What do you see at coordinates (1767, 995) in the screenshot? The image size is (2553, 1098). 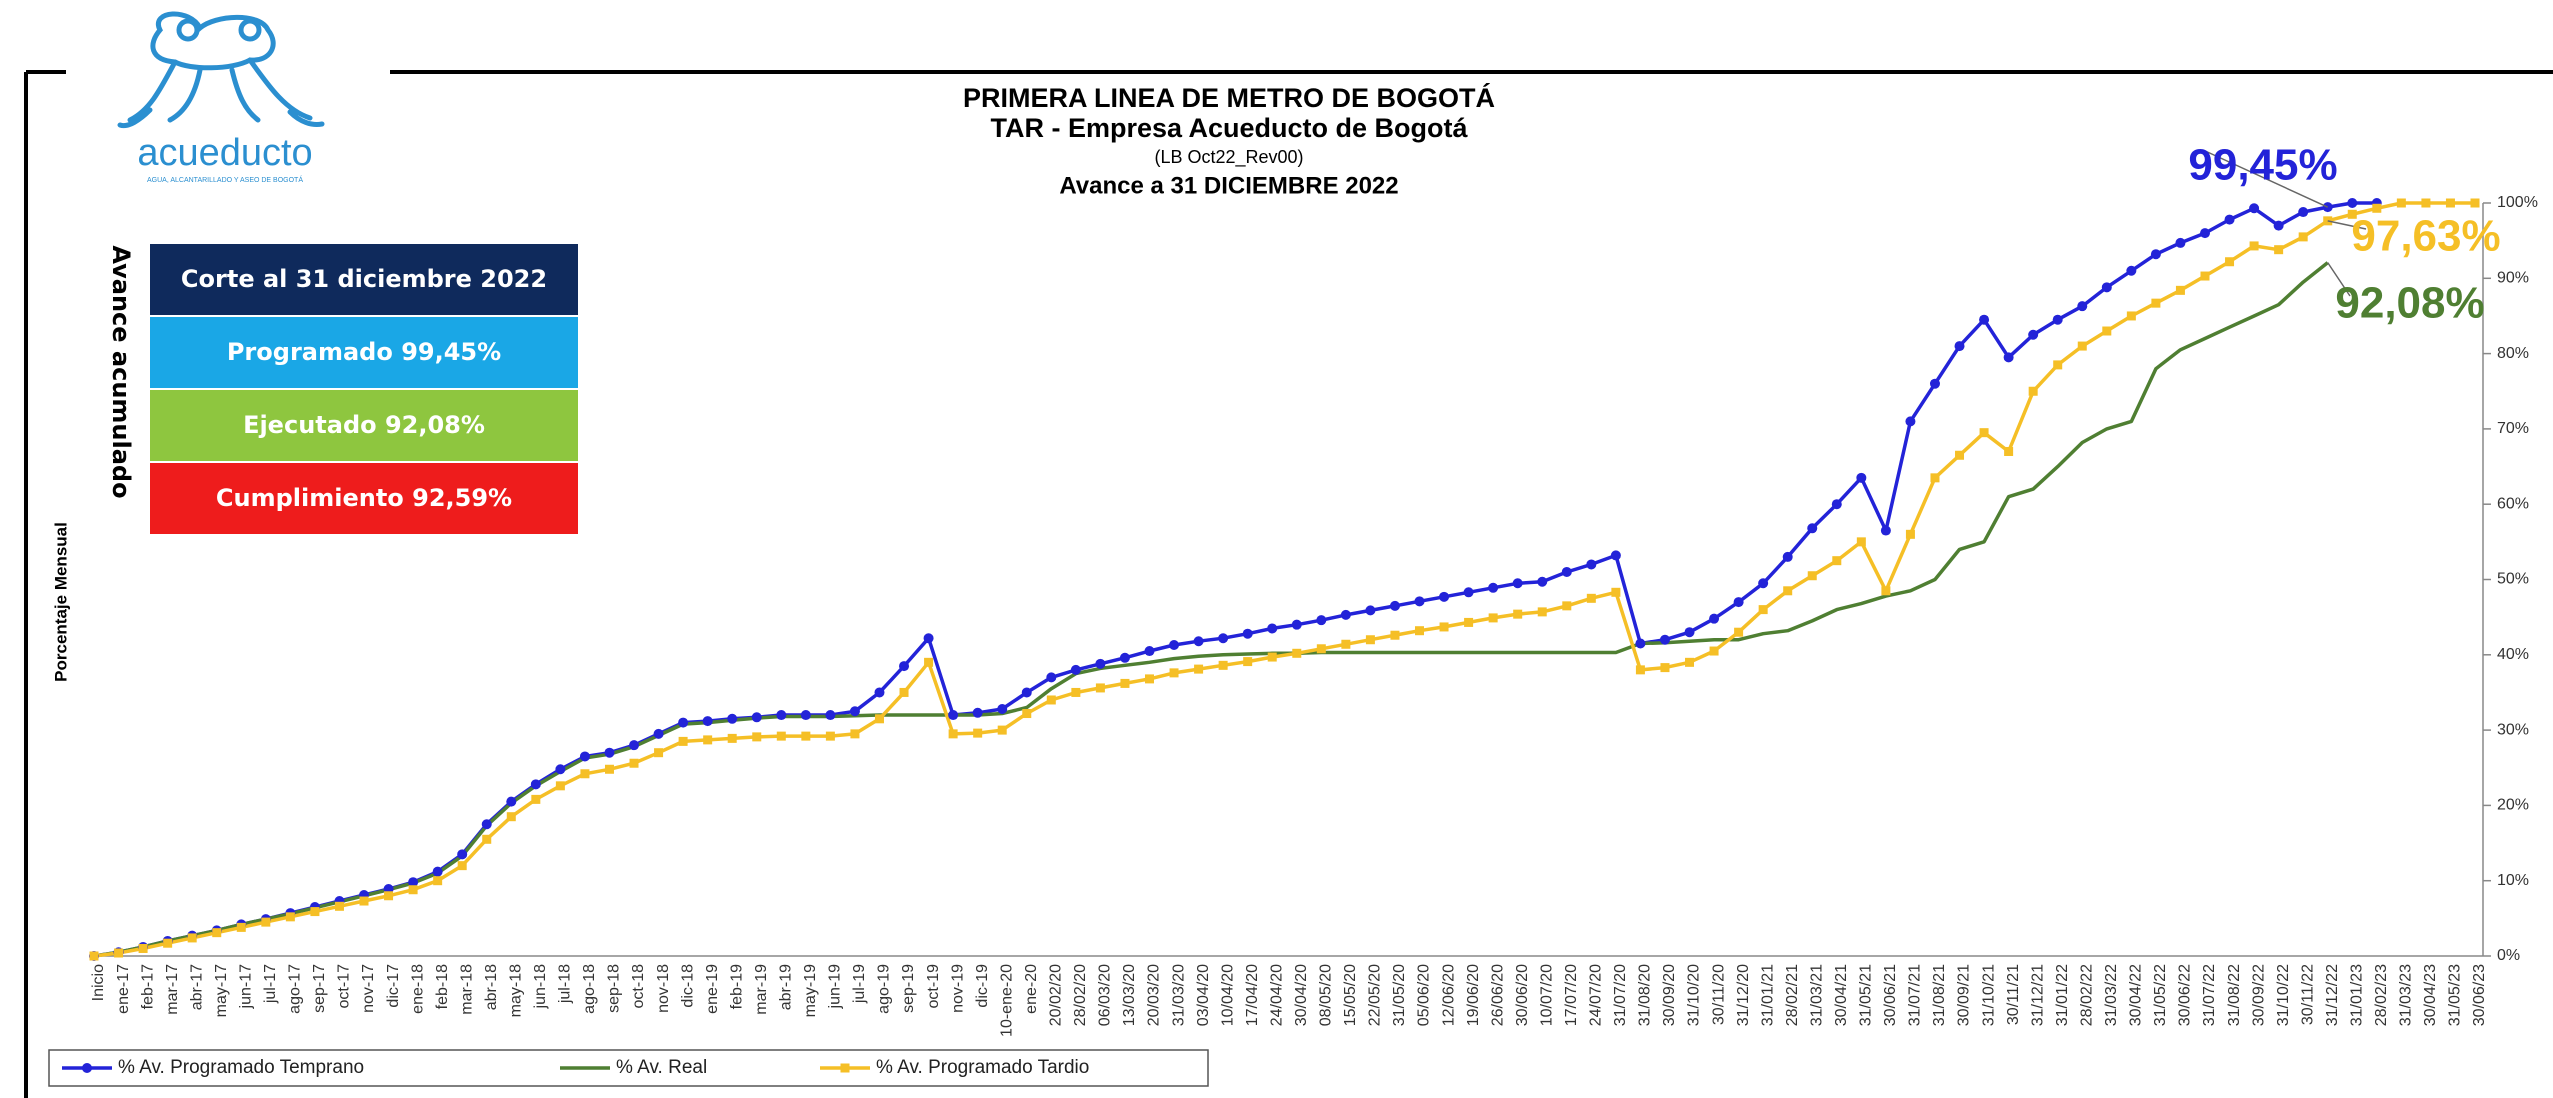 I see `x-tick-label: 31/01/21` at bounding box center [1767, 995].